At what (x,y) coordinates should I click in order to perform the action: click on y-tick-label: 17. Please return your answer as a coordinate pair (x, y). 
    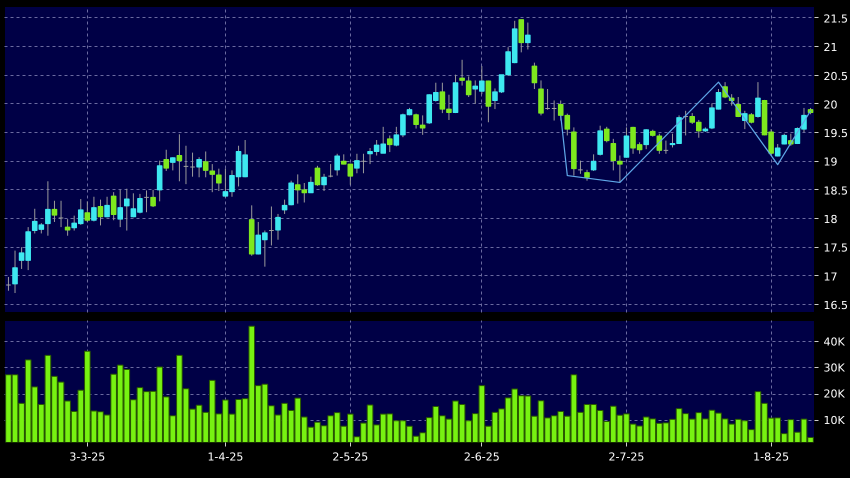
    Looking at the image, I should click on (831, 277).